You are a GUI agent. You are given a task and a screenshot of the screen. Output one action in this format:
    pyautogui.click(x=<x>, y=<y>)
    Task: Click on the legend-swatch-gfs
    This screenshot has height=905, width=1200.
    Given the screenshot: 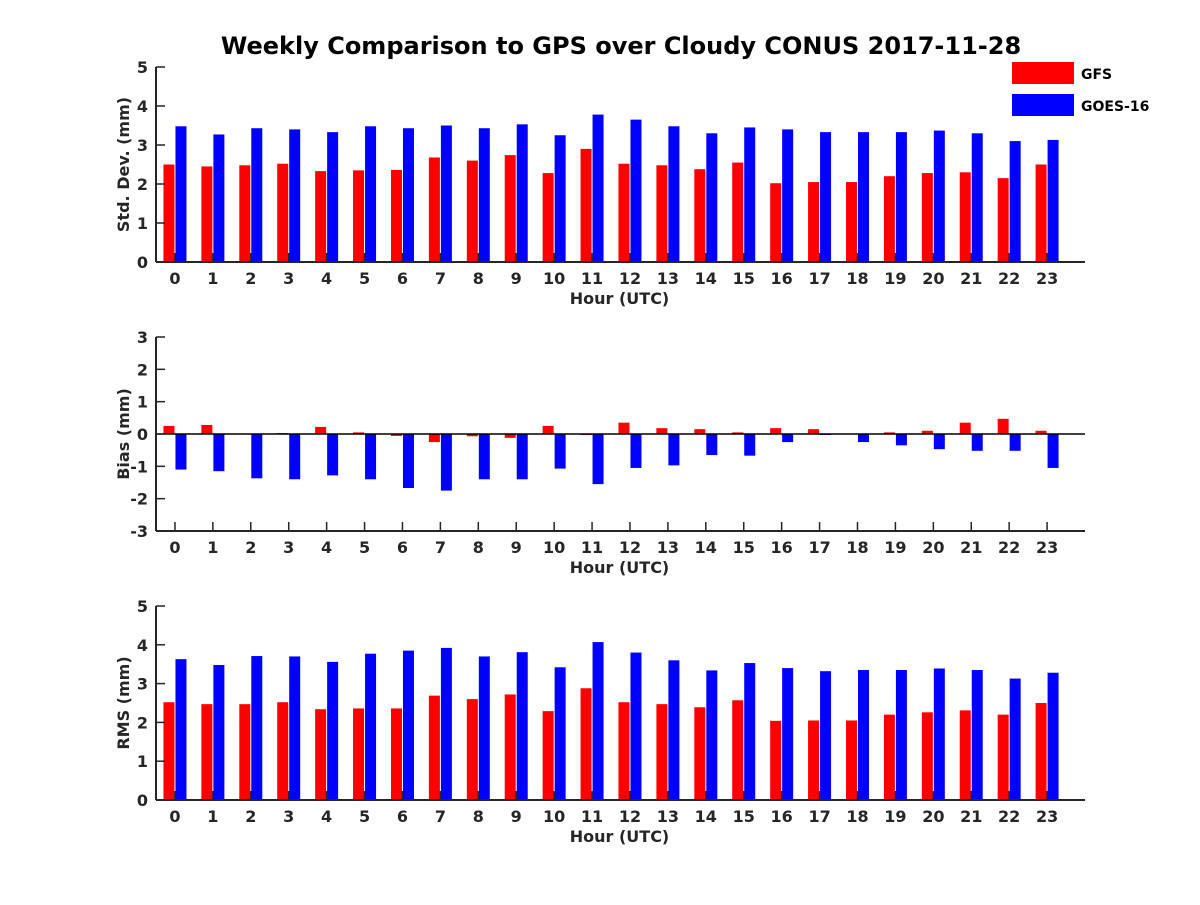 What is the action you would take?
    pyautogui.click(x=1043, y=73)
    